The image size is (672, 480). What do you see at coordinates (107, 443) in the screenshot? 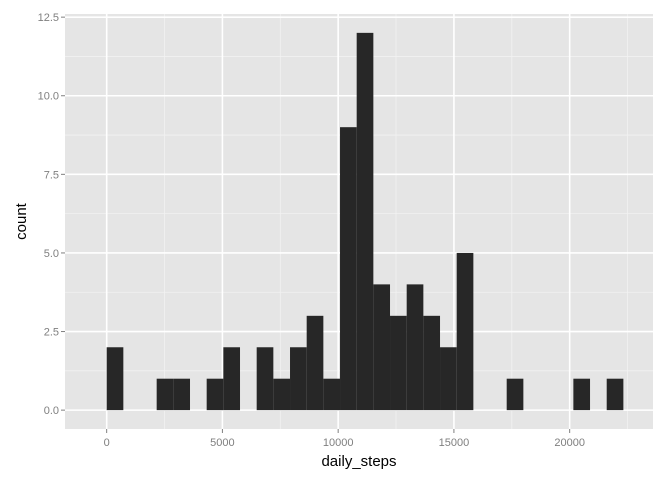
I see `x-tick-label: 0` at bounding box center [107, 443].